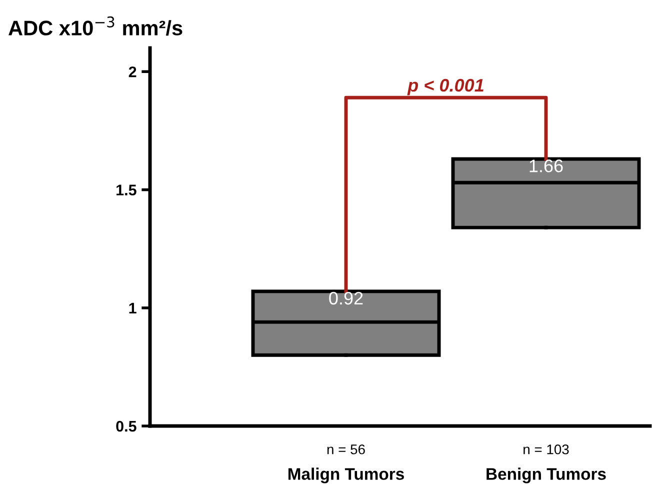  I want to click on x-tick-label: Malign Tumors, so click(346, 476).